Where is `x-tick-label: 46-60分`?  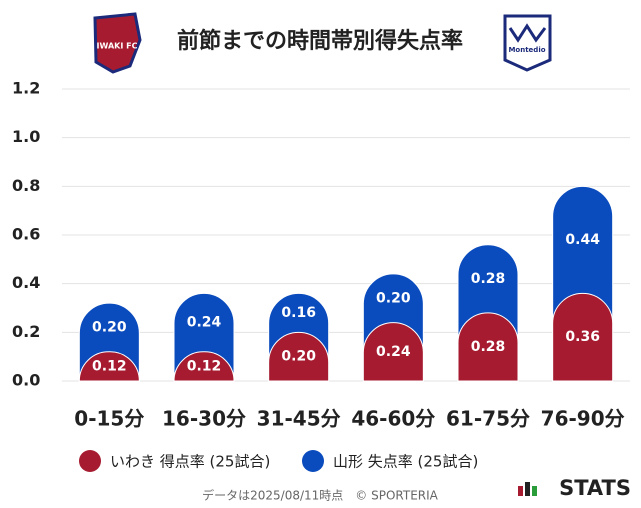
x-tick-label: 46-60分 is located at coordinates (393, 419).